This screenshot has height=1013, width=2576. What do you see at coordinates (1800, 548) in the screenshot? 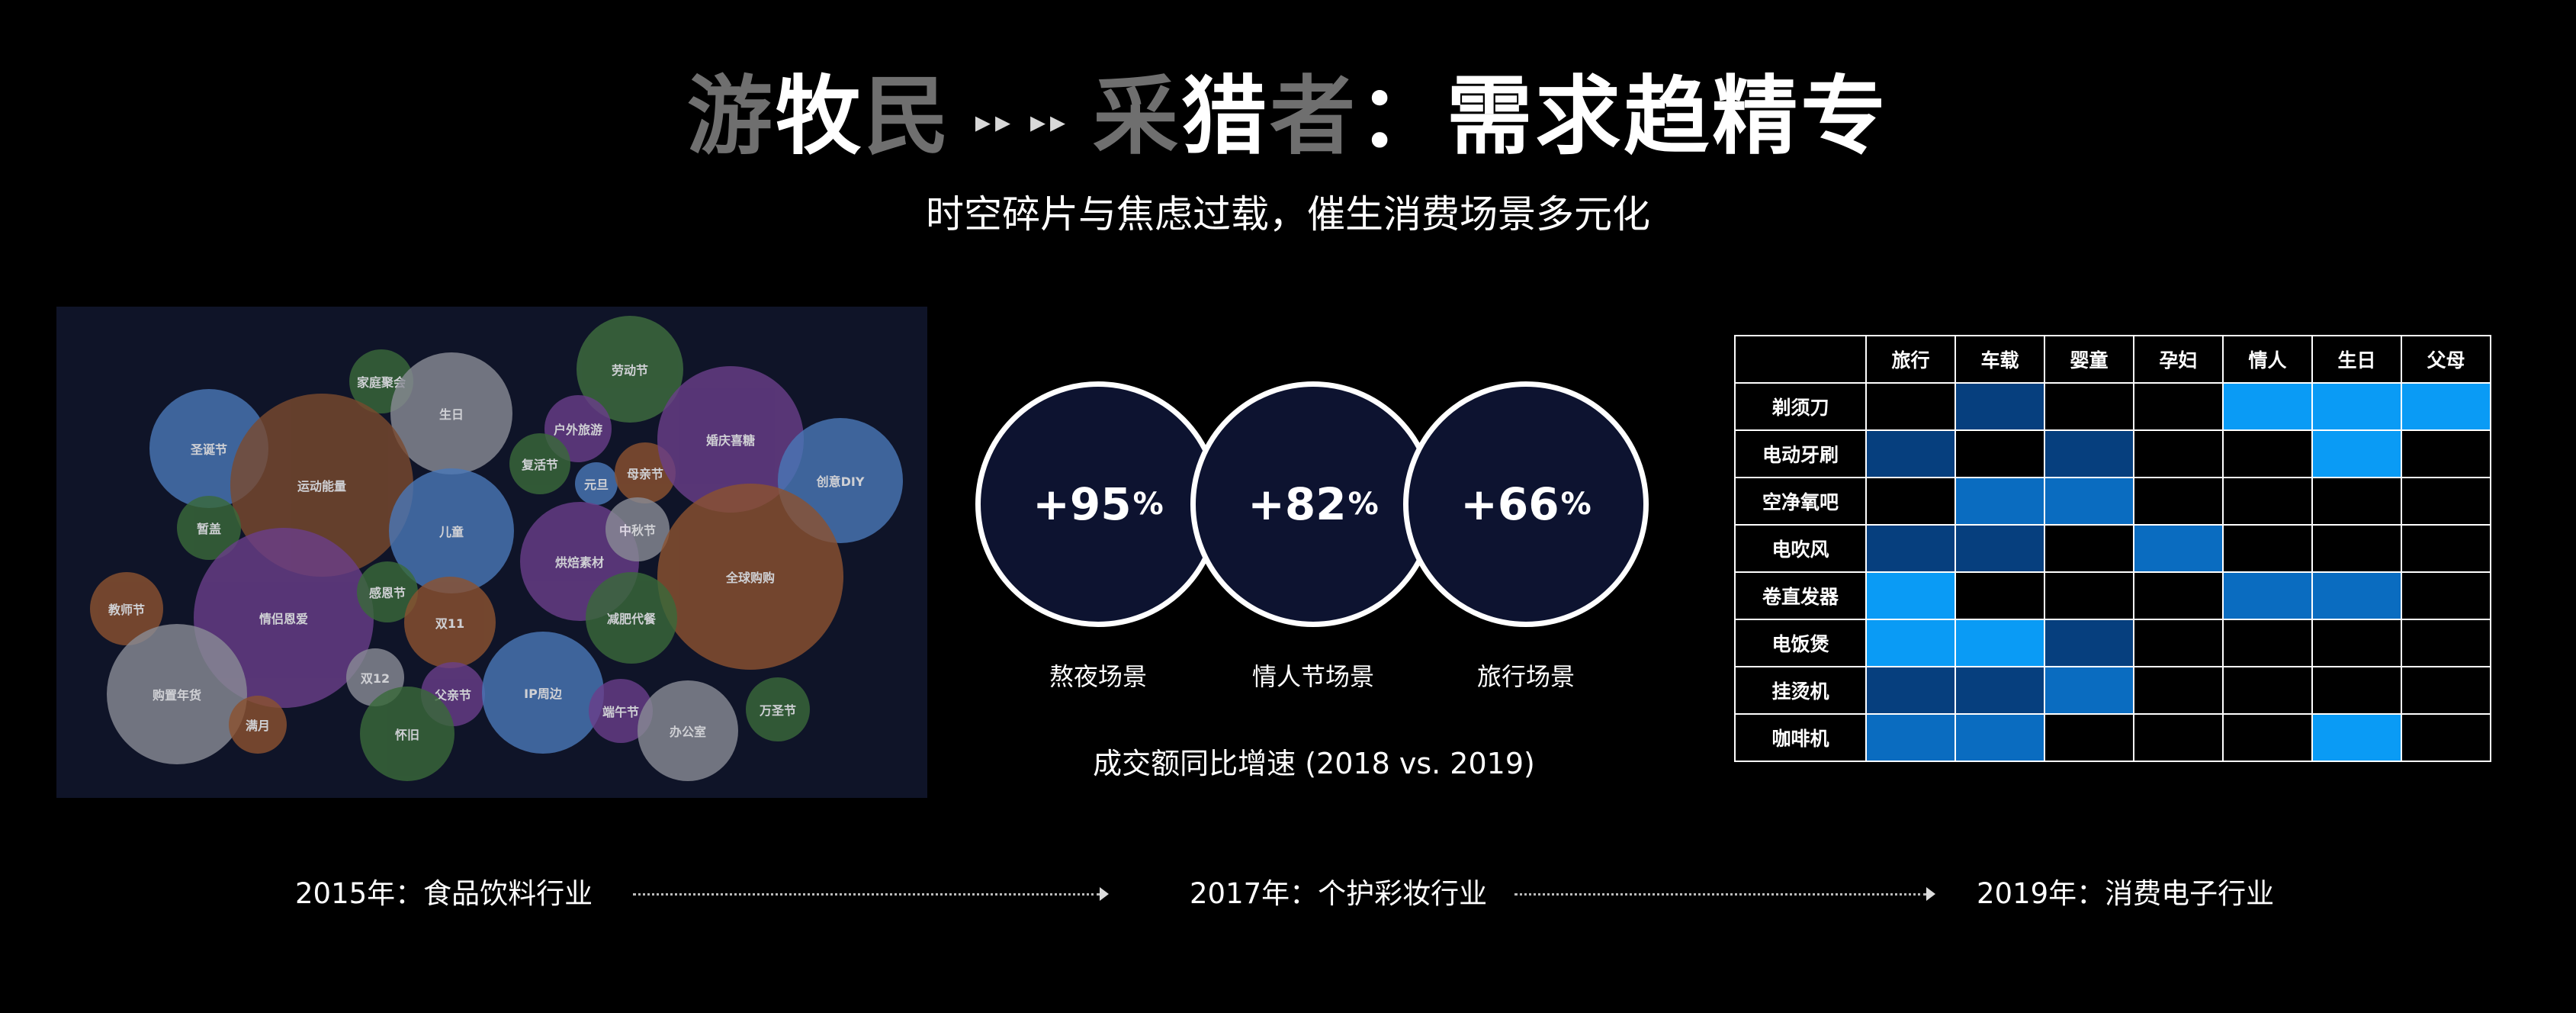
I see `matrix-row-header: 电吹风` at bounding box center [1800, 548].